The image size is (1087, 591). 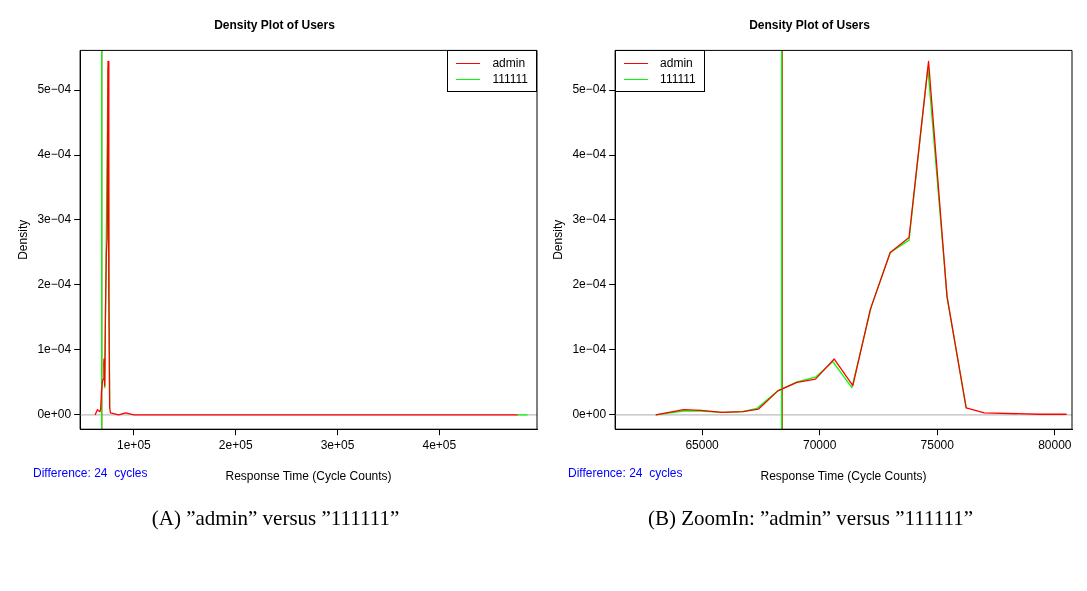 What do you see at coordinates (820, 444) in the screenshot?
I see `x-tick-label: 70000` at bounding box center [820, 444].